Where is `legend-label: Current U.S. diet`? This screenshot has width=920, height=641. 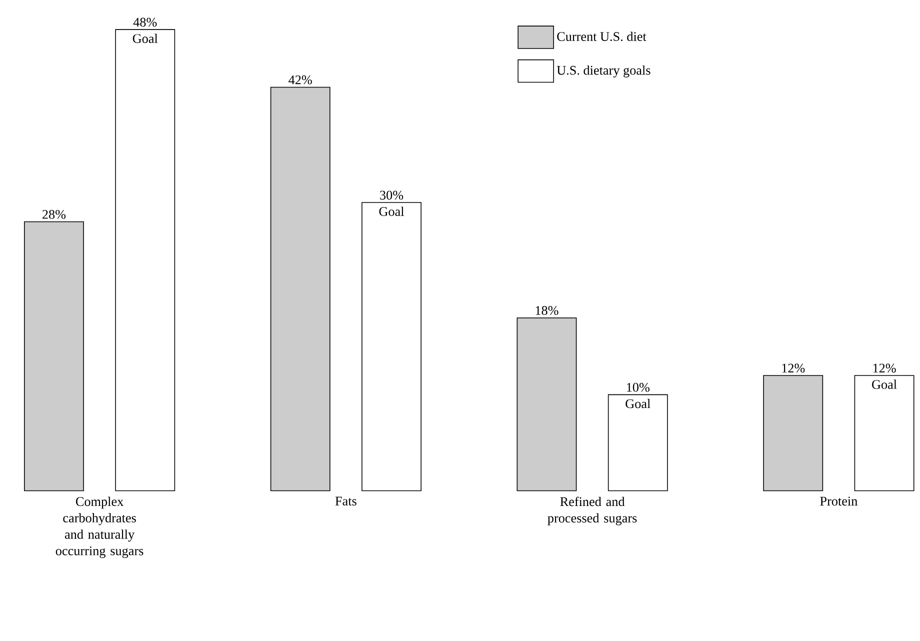
legend-label: Current U.S. diet is located at coordinates (601, 37).